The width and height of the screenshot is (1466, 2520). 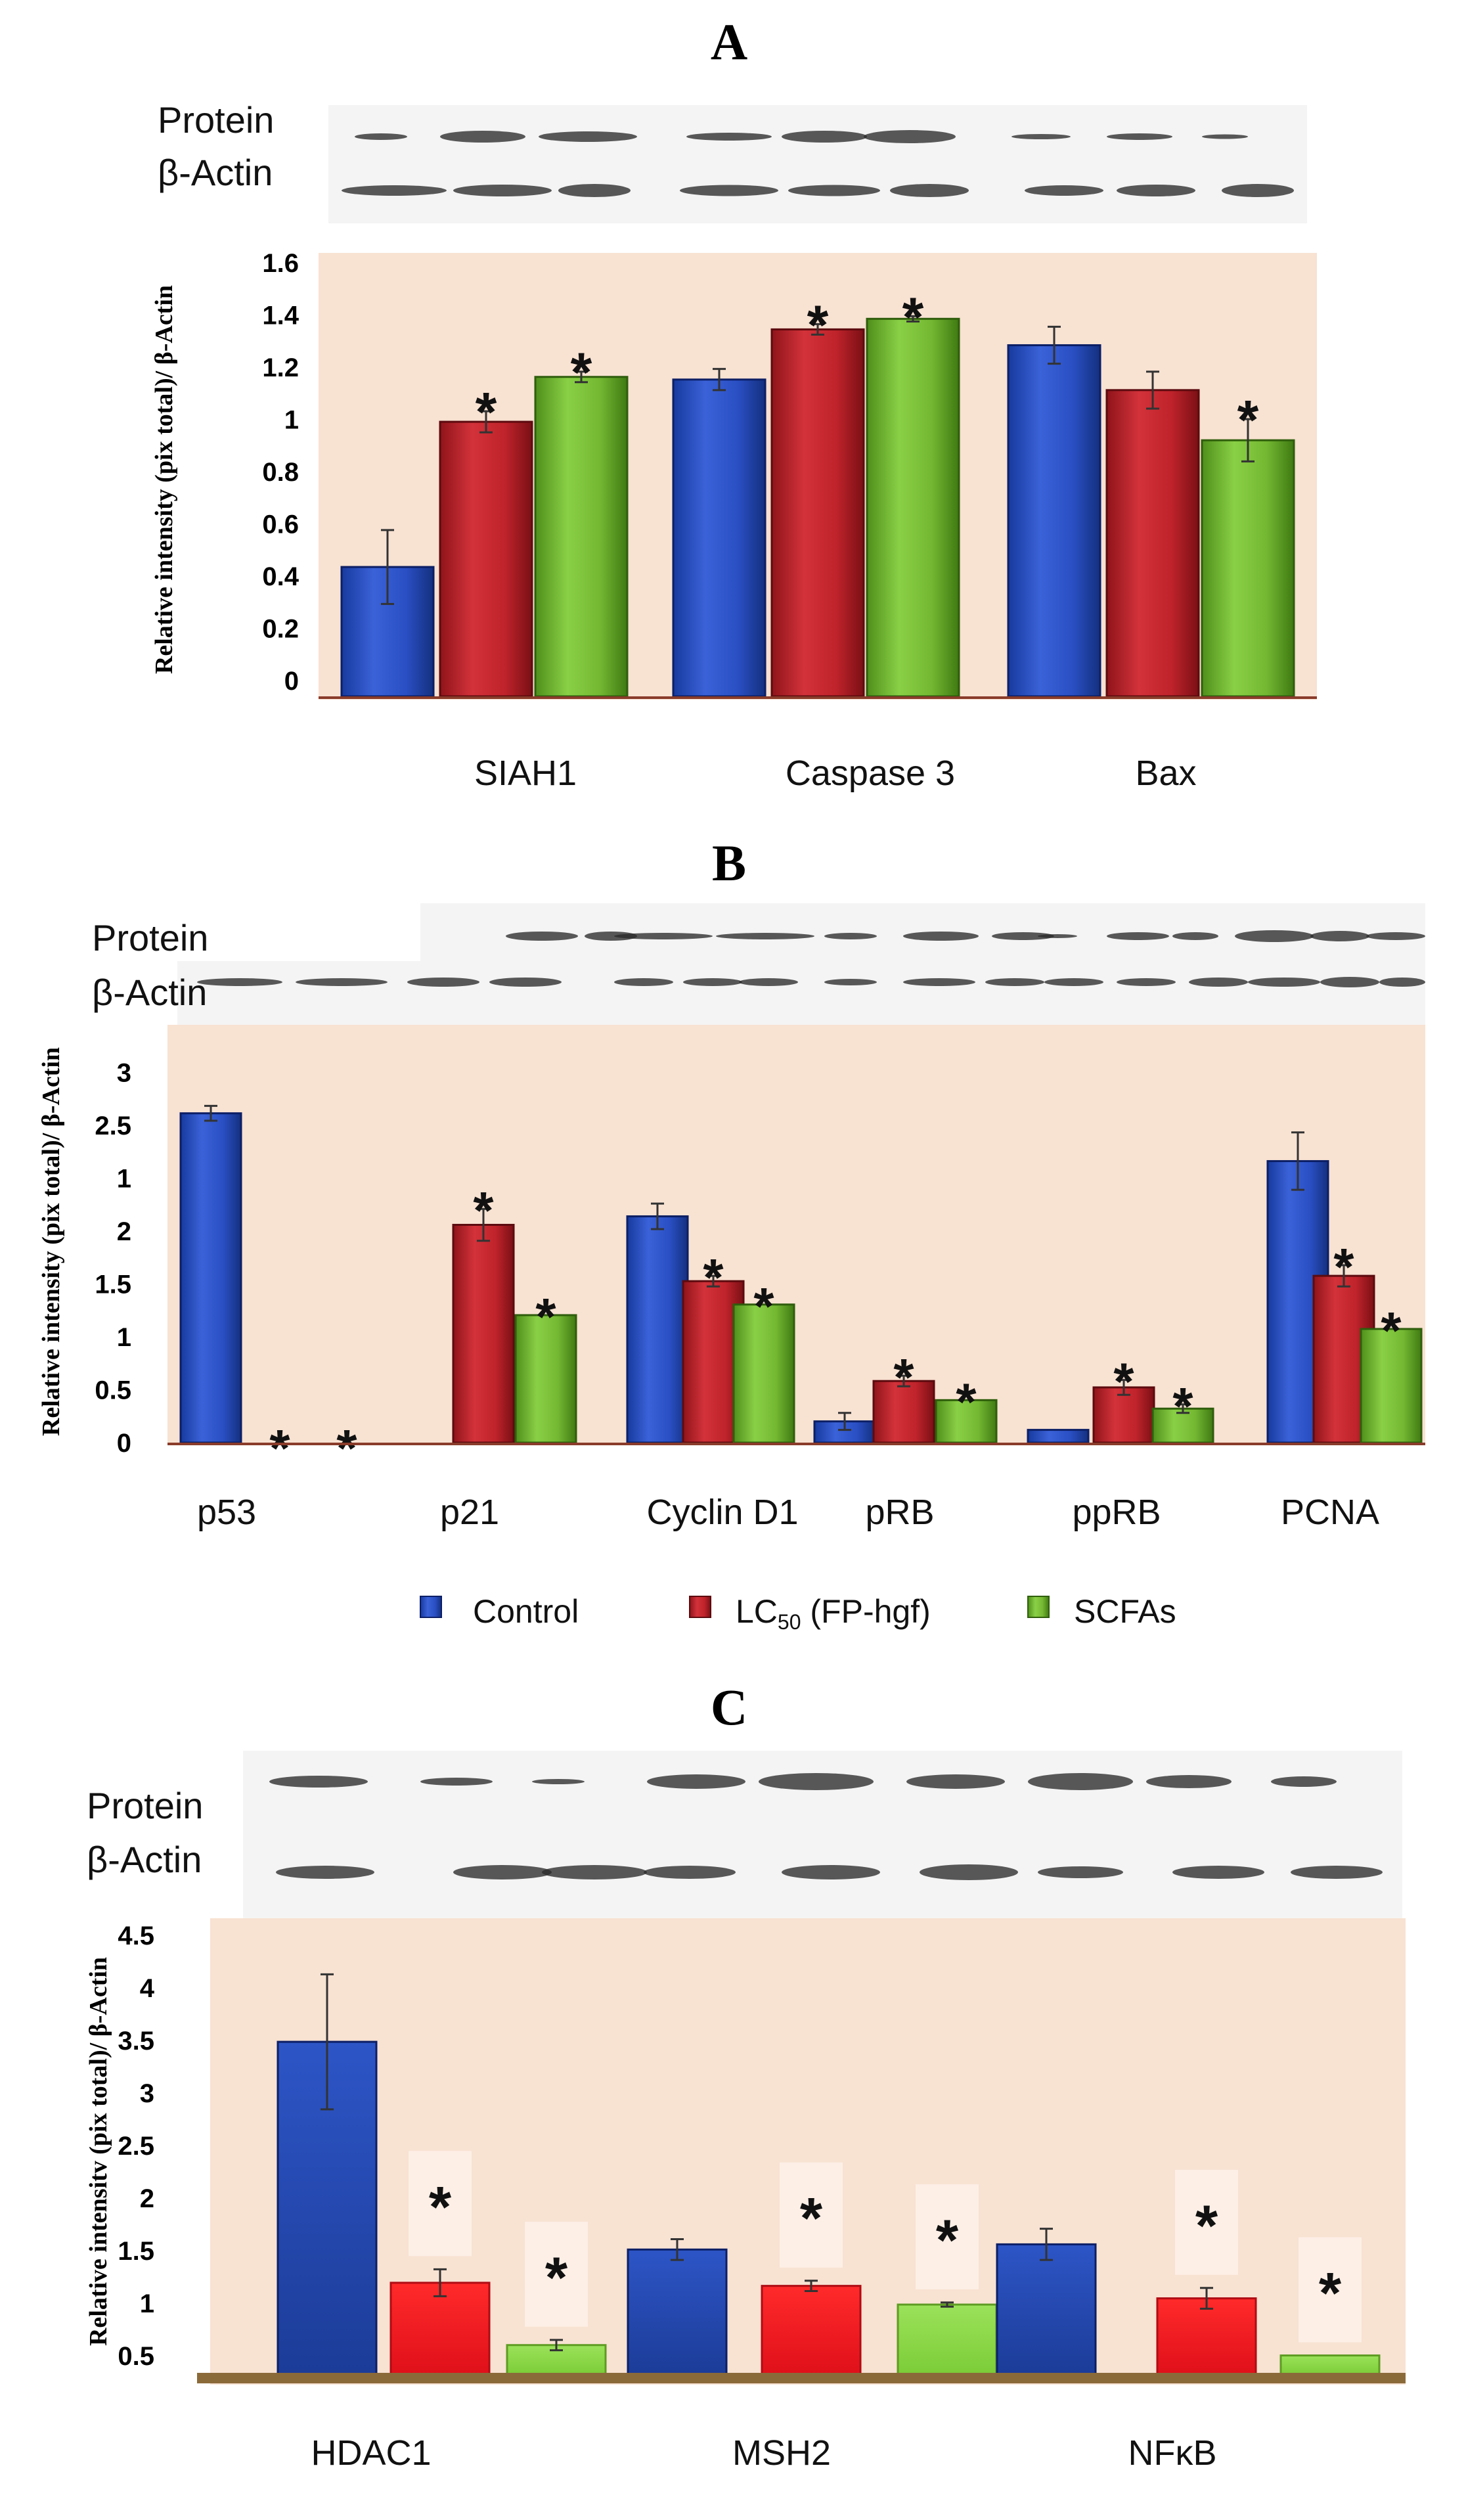 I want to click on panel-b-title: B, so click(x=729, y=862).